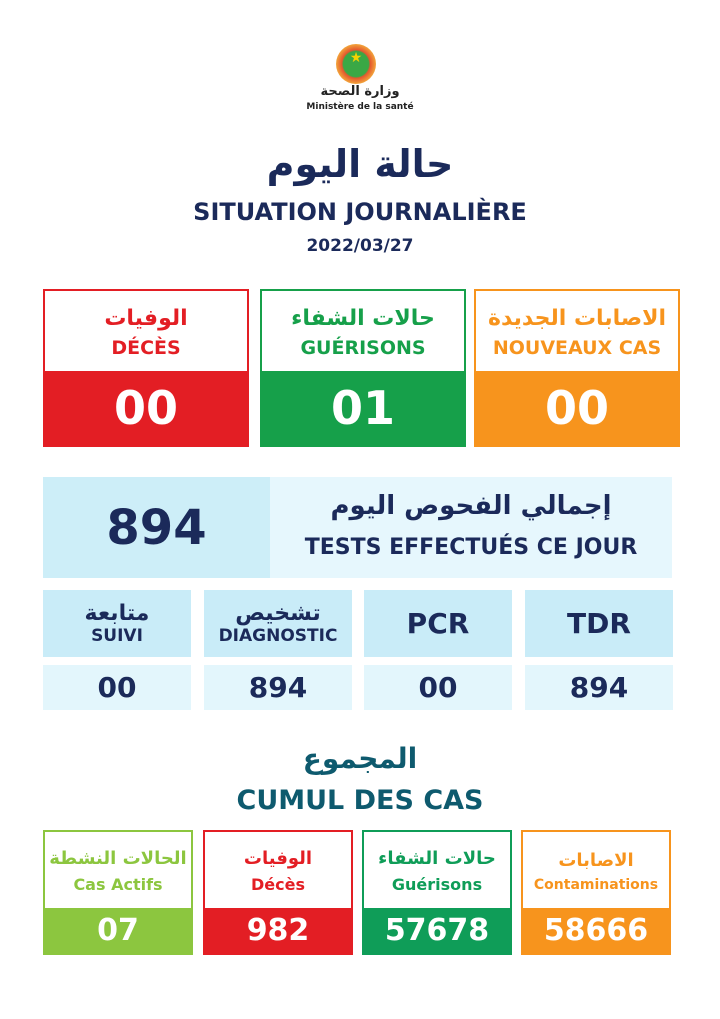 The height and width of the screenshot is (1019, 720). What do you see at coordinates (596, 930) in the screenshot?
I see `cumul-value: 58666` at bounding box center [596, 930].